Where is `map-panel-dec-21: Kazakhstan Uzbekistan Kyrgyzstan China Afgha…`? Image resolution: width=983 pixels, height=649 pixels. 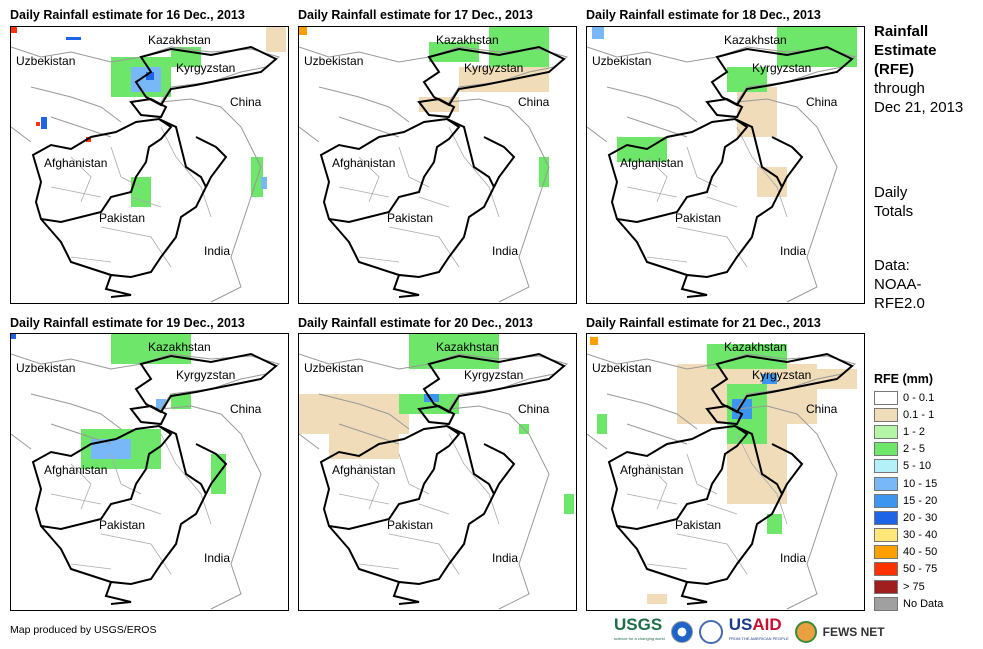
map-panel-dec-21: Kazakhstan Uzbekistan Kyrgyzstan China Afgha… is located at coordinates (725, 472).